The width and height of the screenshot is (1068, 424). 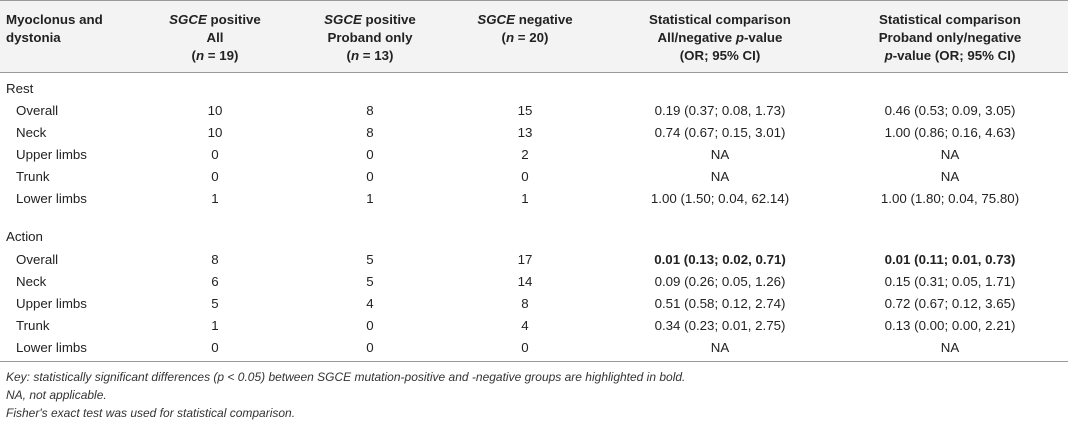 What do you see at coordinates (54, 19) in the screenshot?
I see `header-col1-line1: Myoclonus and` at bounding box center [54, 19].